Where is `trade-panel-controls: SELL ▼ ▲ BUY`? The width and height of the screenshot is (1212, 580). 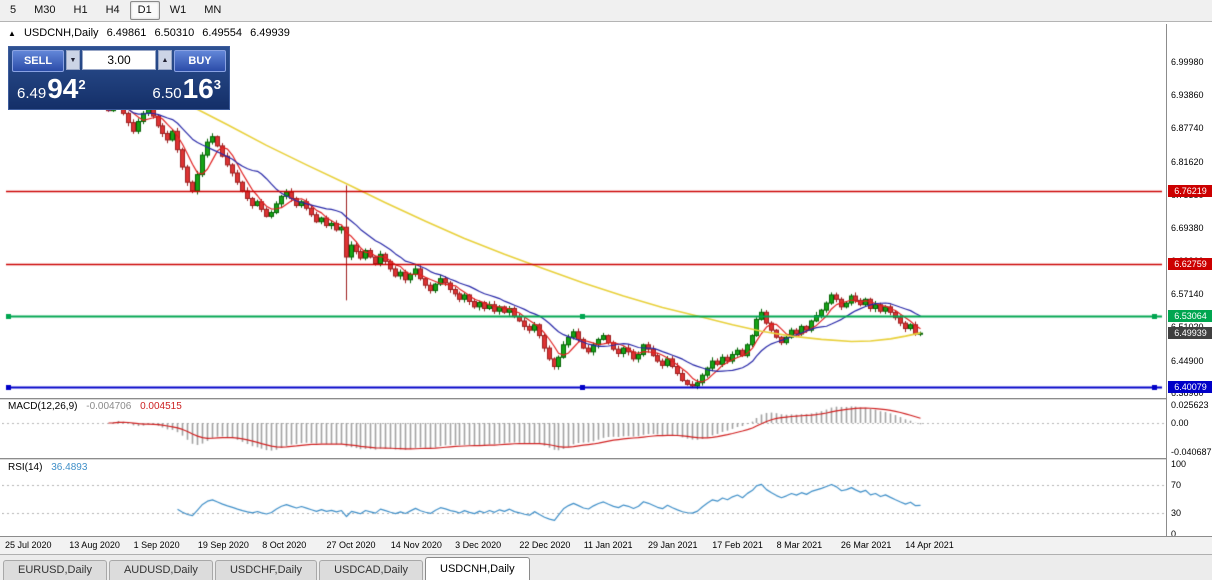
trade-panel-controls: SELL ▼ ▲ BUY is located at coordinates (119, 60).